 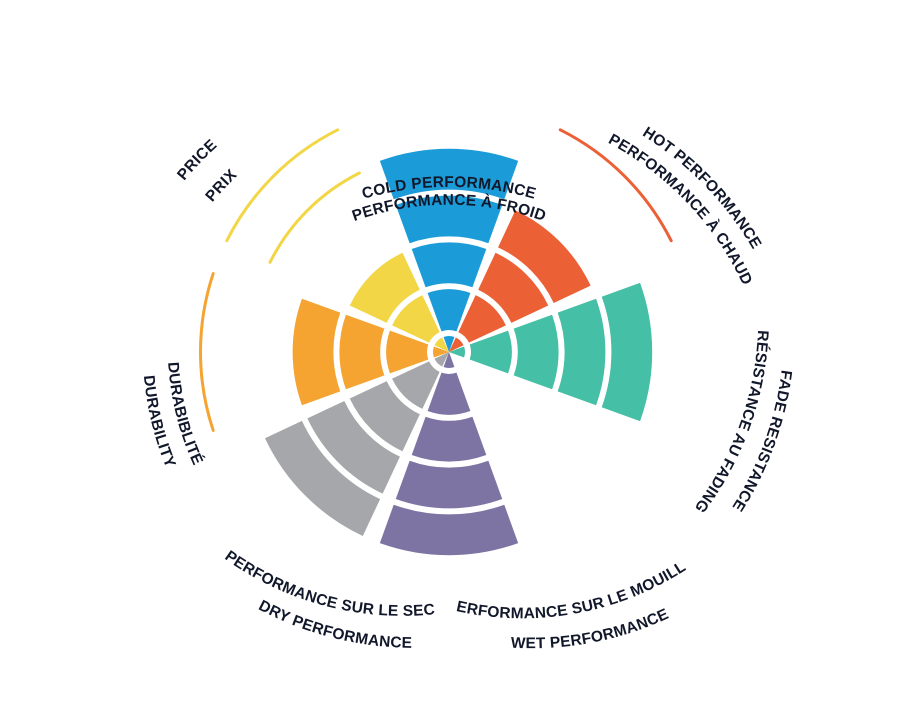 What do you see at coordinates (207, 352) in the screenshot?
I see `sector-outline-durability-max` at bounding box center [207, 352].